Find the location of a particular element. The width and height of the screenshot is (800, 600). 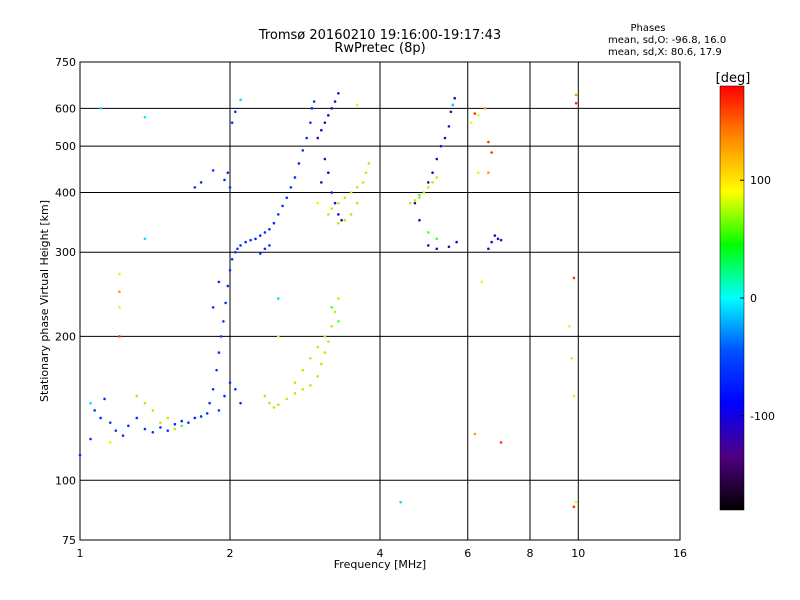

chart-title: Tromsø 20160210 19:16:00-19:17:43 is located at coordinates (379, 35).